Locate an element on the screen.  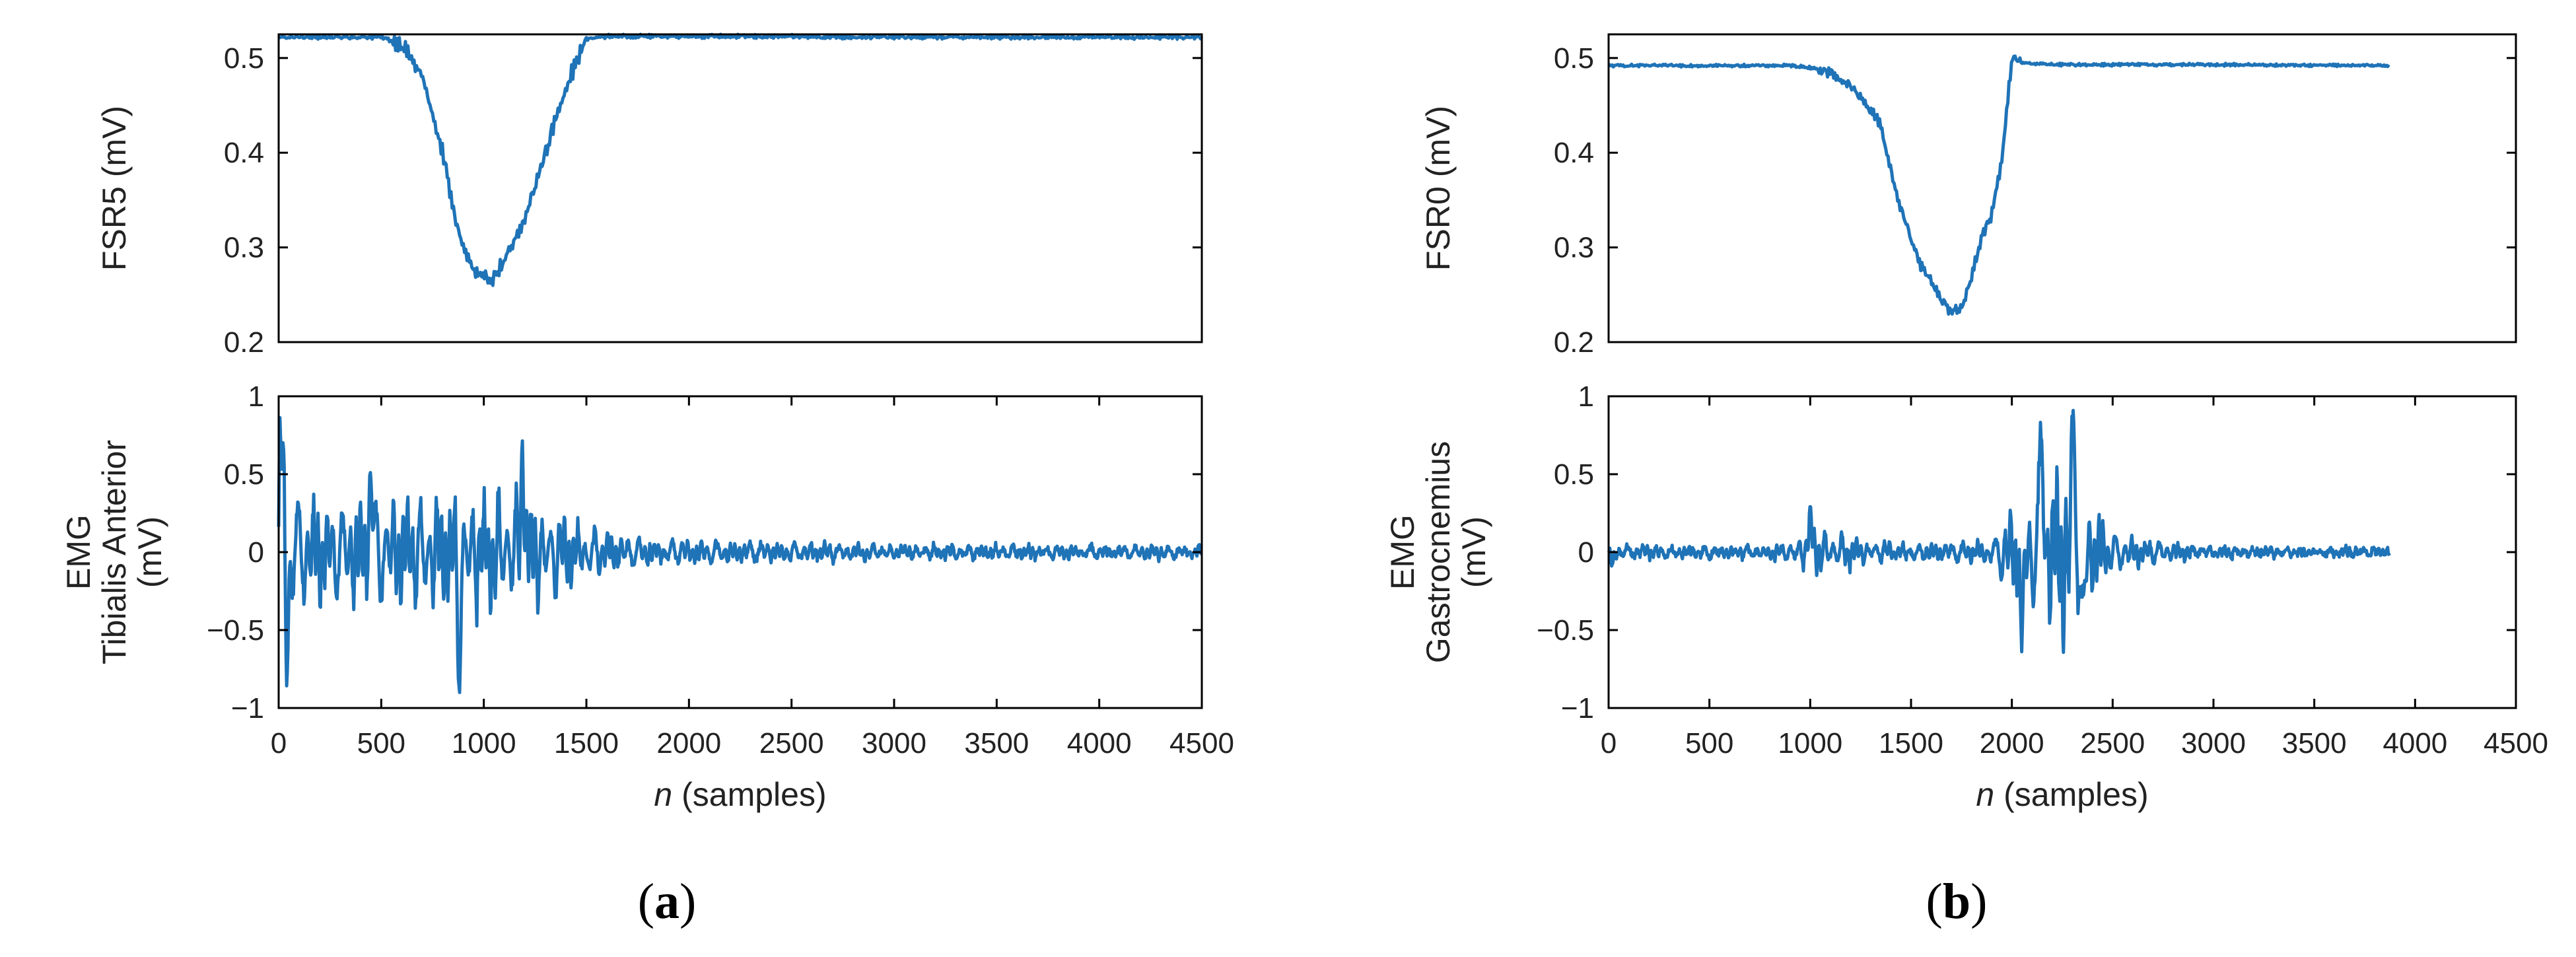
series-line-fsr0 is located at coordinates (1999, 185).